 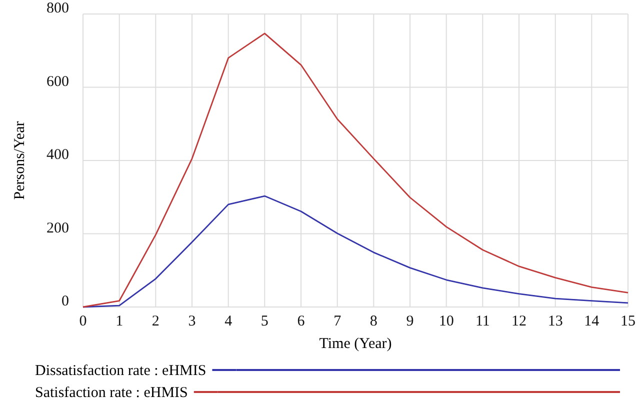 What do you see at coordinates (57, 82) in the screenshot?
I see `y-tick-label: 600` at bounding box center [57, 82].